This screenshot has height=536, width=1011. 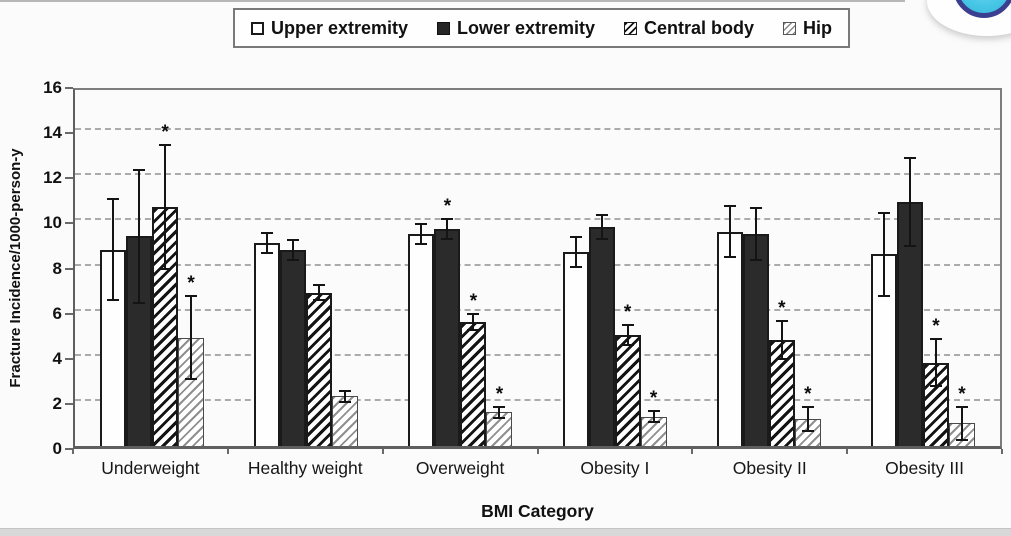 I want to click on barwrap-hip-obesity-iii: *, so click(x=961, y=268).